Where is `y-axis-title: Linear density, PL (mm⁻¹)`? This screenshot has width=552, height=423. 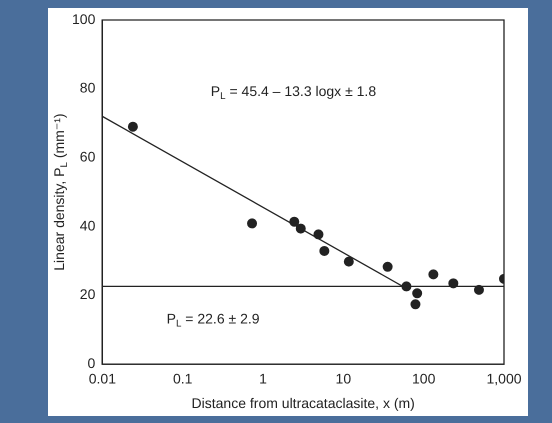 y-axis-title: Linear density, PL (mm⁻¹) is located at coordinates (60, 192).